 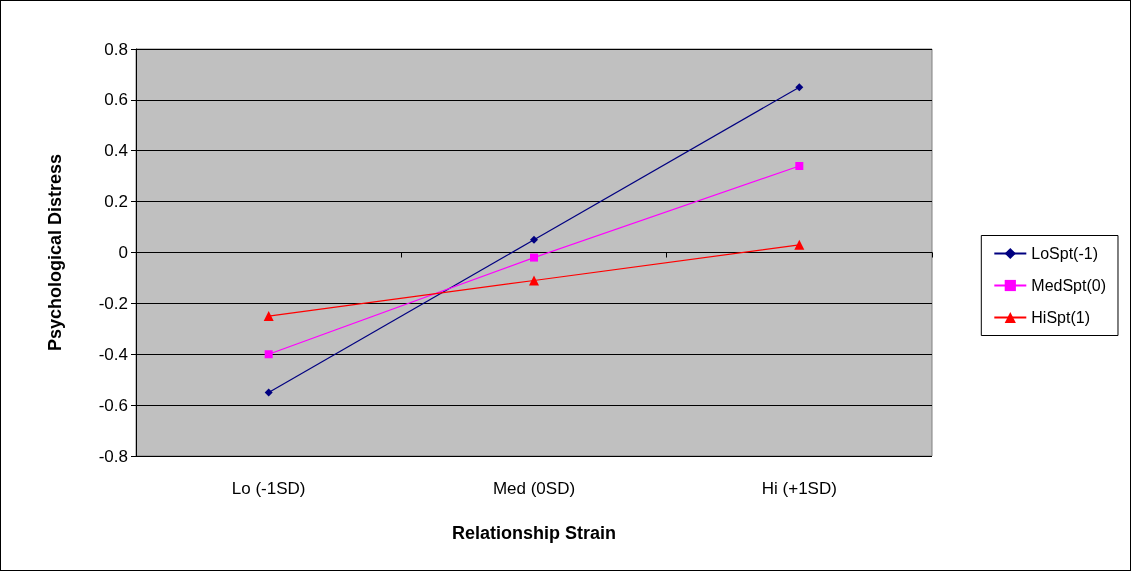 I want to click on legend-label: MedSpt(0), so click(x=1069, y=285).